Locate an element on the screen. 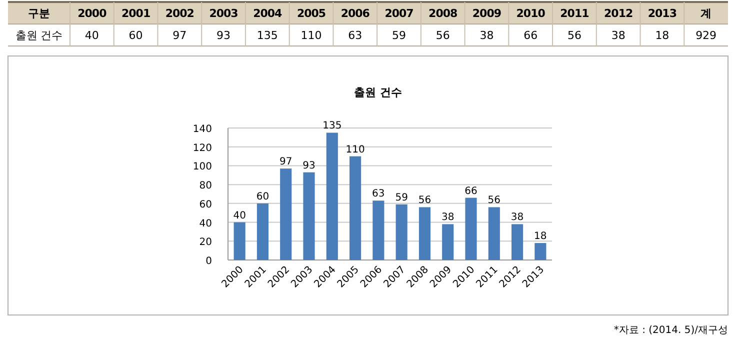  text: 60 is located at coordinates (135, 35).